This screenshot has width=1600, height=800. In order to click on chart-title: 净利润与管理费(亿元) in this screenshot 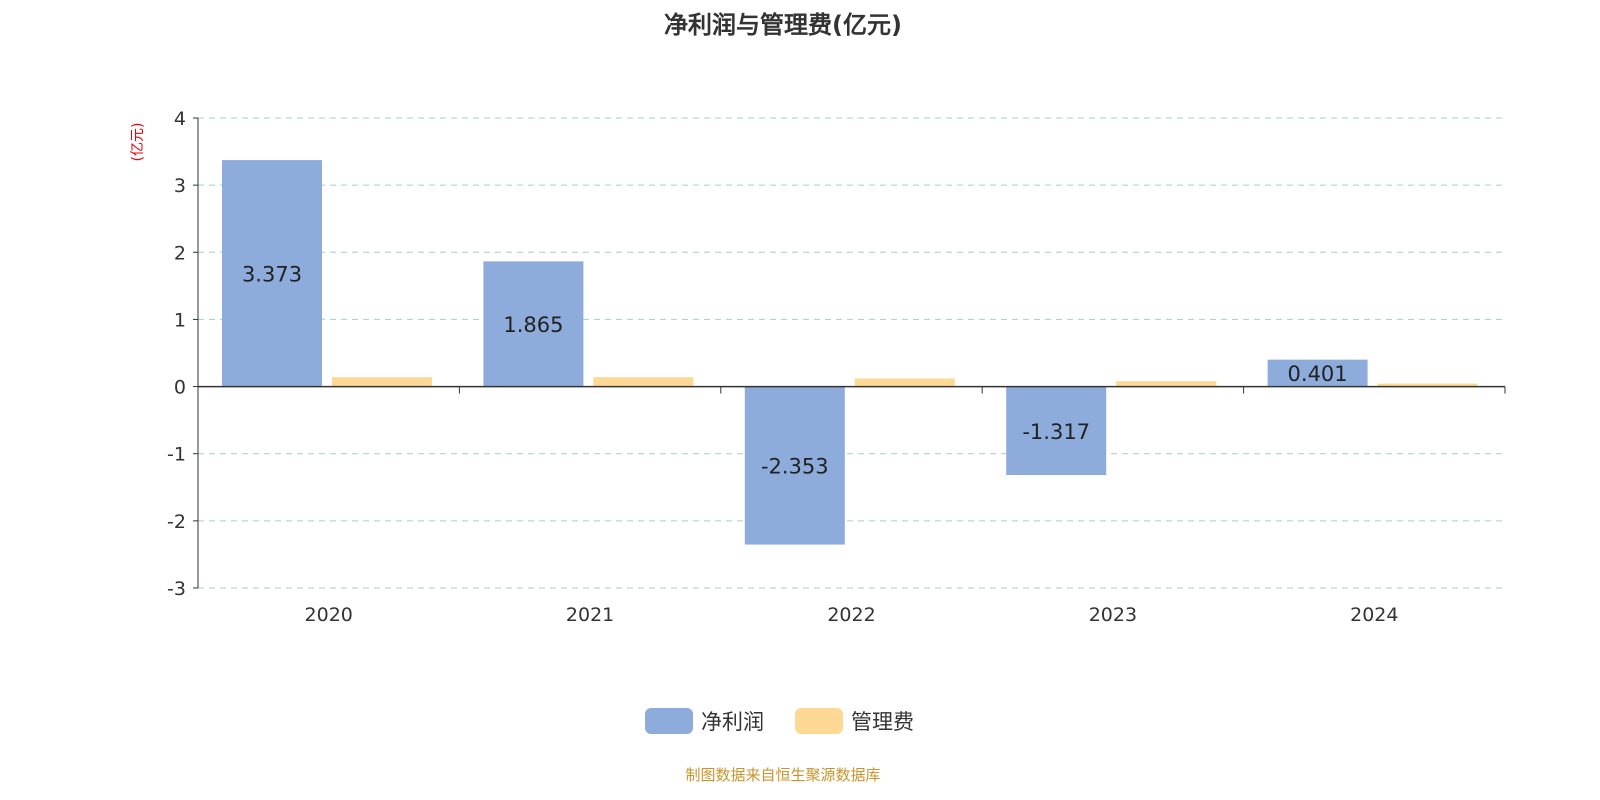, I will do `click(783, 25)`.